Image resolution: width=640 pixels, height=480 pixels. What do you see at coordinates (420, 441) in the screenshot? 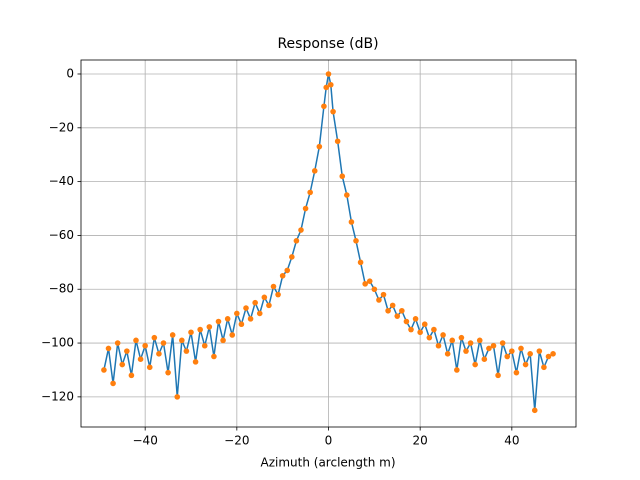
I see `x-tick-label: 20` at bounding box center [420, 441].